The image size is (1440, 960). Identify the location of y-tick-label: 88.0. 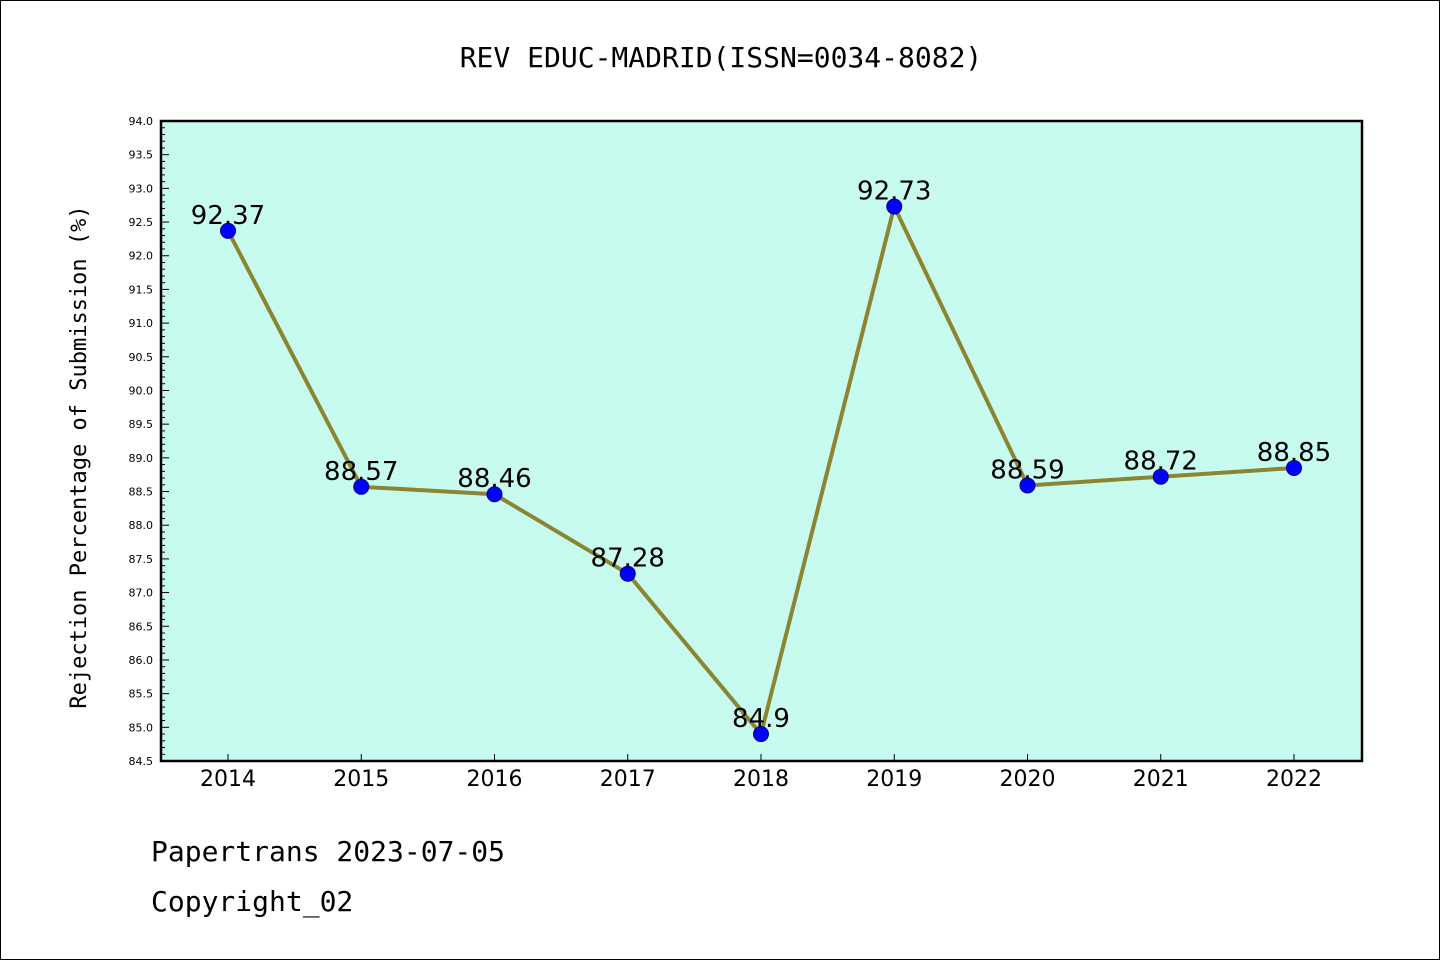
(141, 525).